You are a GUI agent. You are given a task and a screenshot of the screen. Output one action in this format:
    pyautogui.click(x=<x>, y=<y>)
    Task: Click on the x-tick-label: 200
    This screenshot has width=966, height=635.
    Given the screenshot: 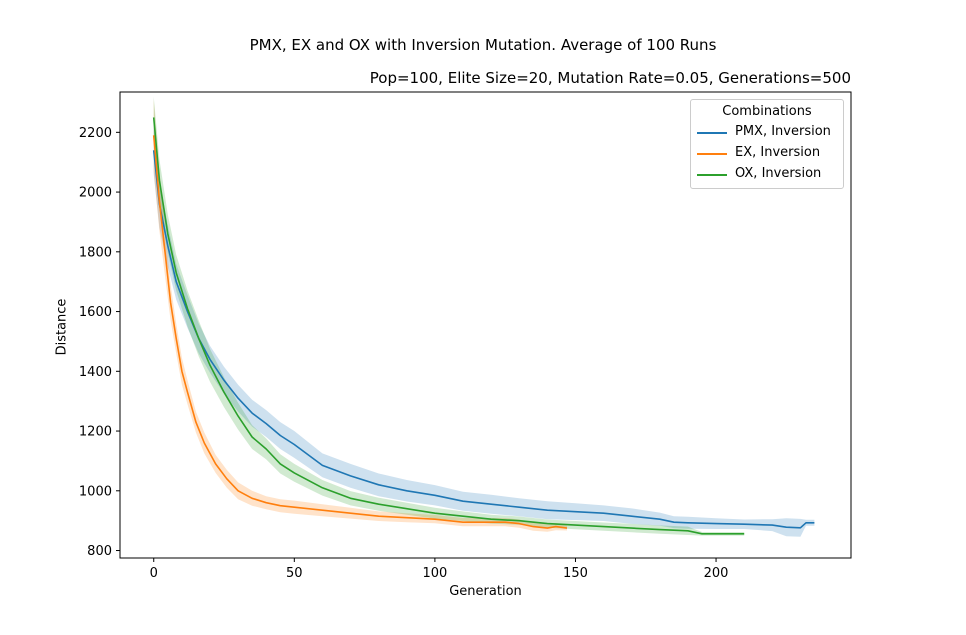 What is the action you would take?
    pyautogui.click(x=716, y=573)
    